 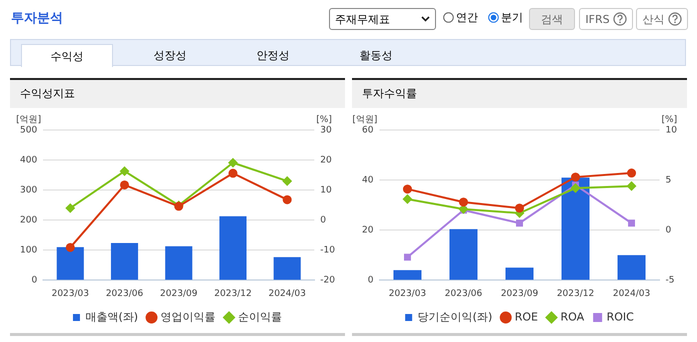 What do you see at coordinates (188, 317) in the screenshot?
I see `legend-label: 영업이익률` at bounding box center [188, 317].